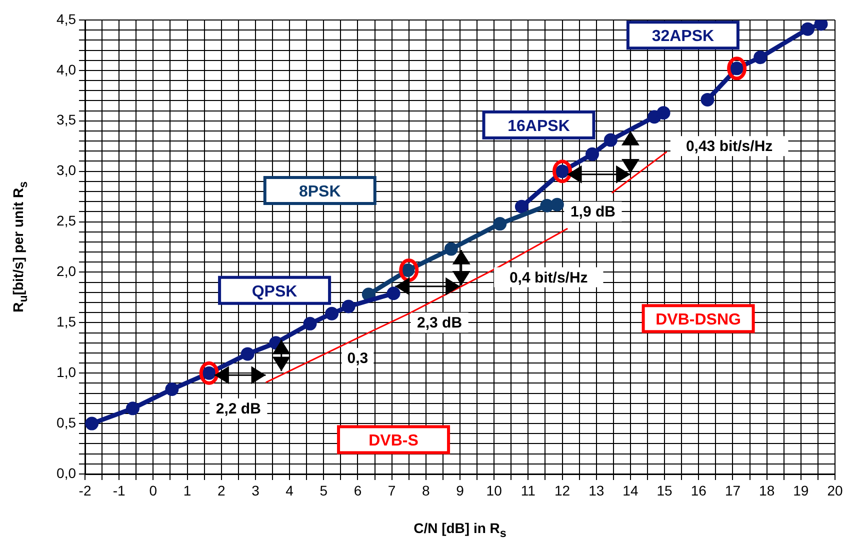  I want to click on annotation: 2,2 dB, so click(239, 409).